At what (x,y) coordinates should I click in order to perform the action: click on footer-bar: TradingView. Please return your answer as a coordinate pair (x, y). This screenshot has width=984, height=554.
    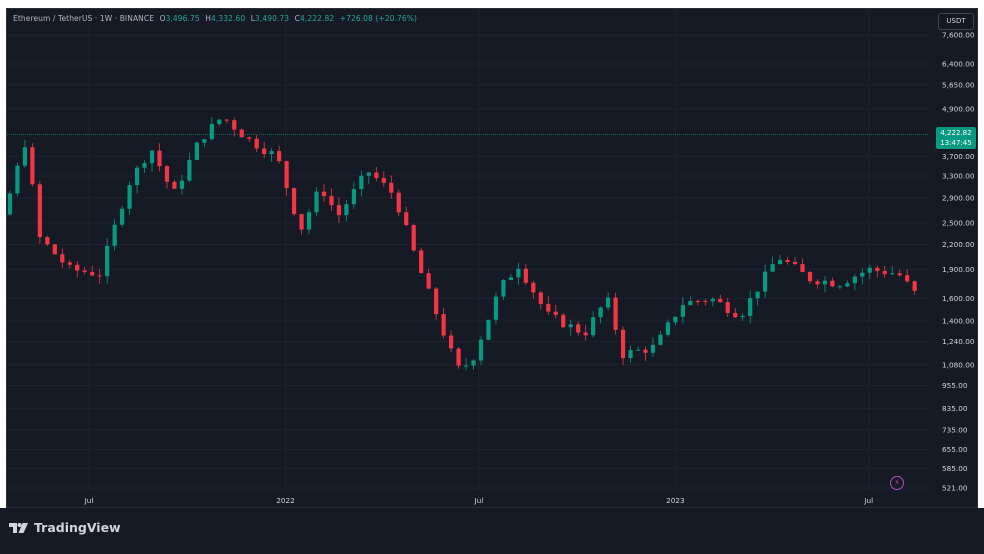
    Looking at the image, I should click on (492, 531).